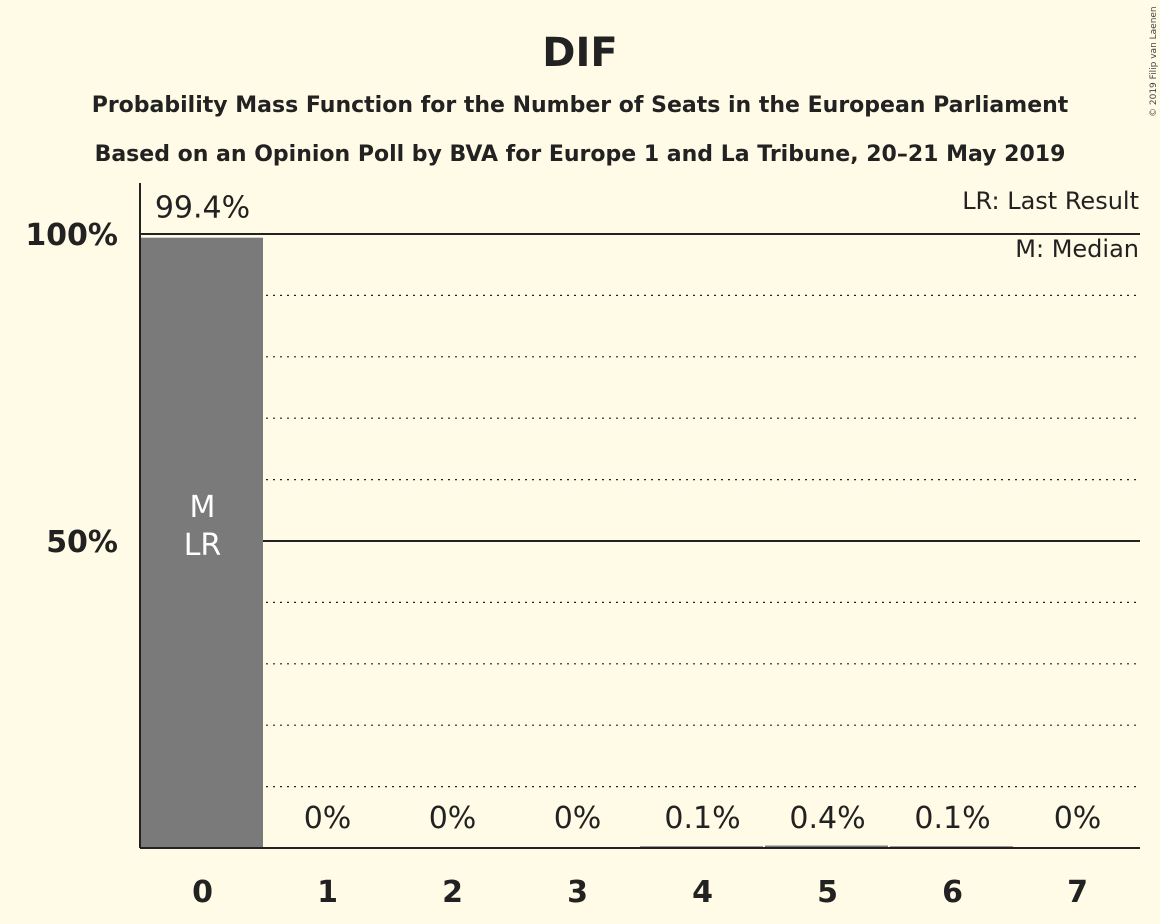  Describe the element at coordinates (579, 53) in the screenshot. I see `chart-title: DIF` at that location.